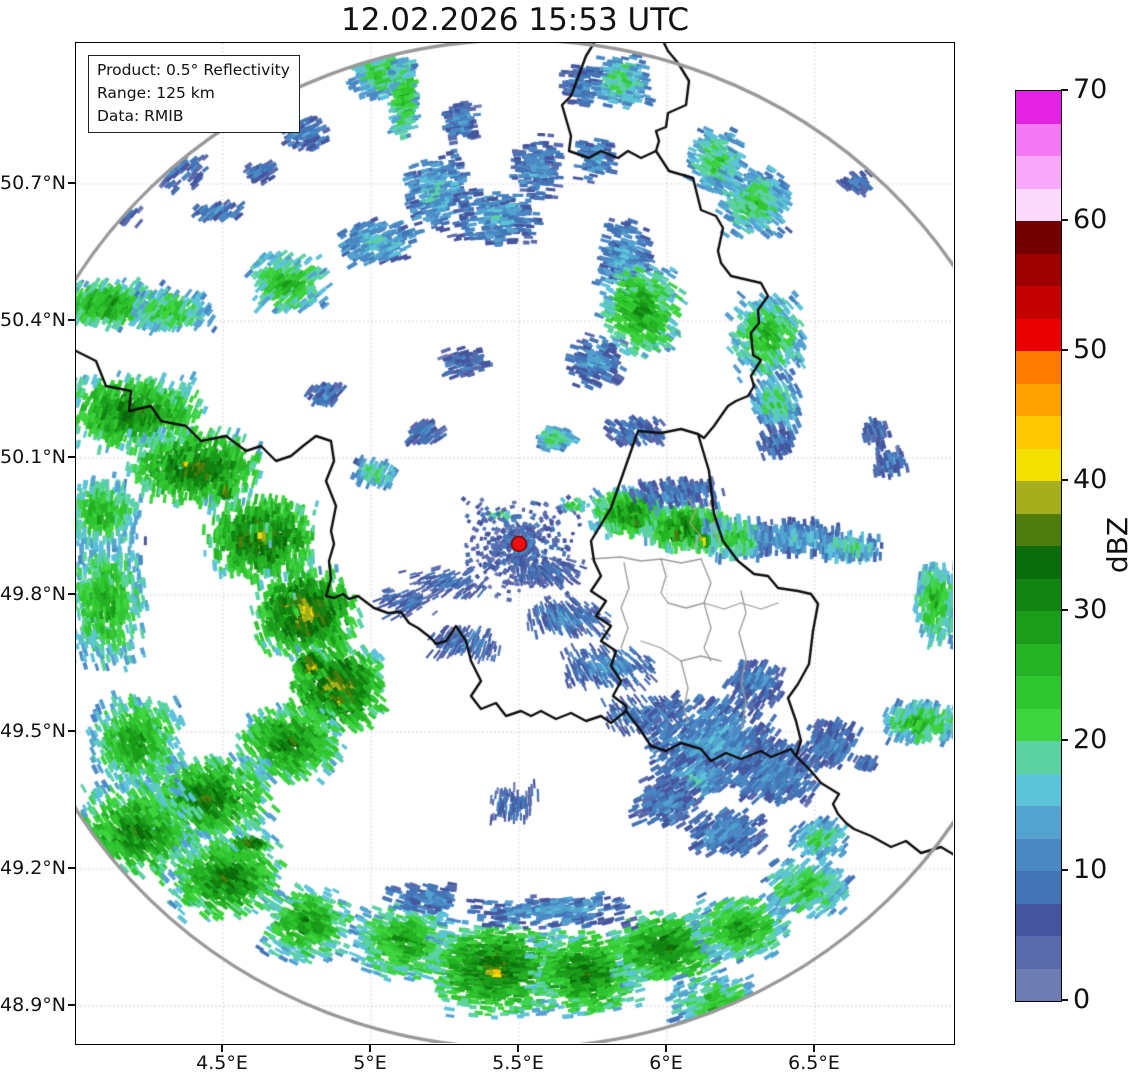 The image size is (1148, 1081). What do you see at coordinates (1090, 609) in the screenshot?
I see `colorbar-tick-label: 30` at bounding box center [1090, 609].